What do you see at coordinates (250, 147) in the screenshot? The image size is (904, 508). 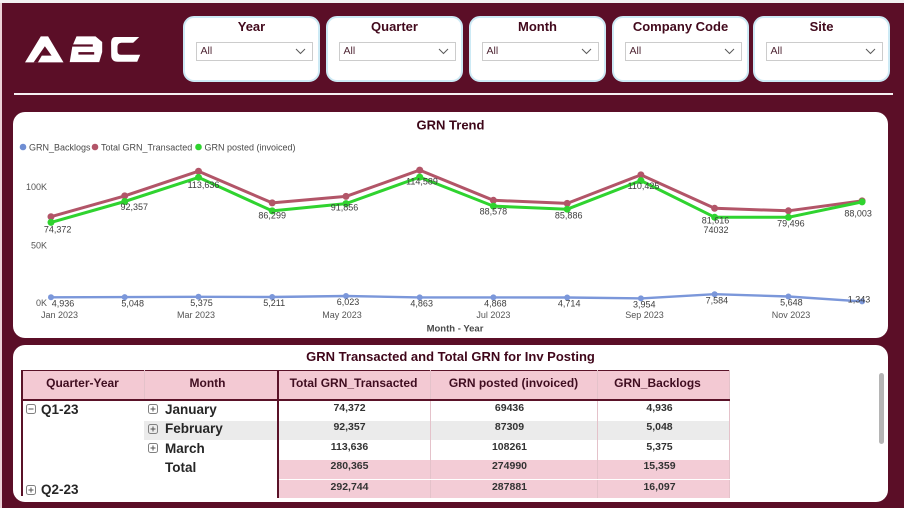 I see `svg-text: GRN posted (invoiced)` at bounding box center [250, 147].